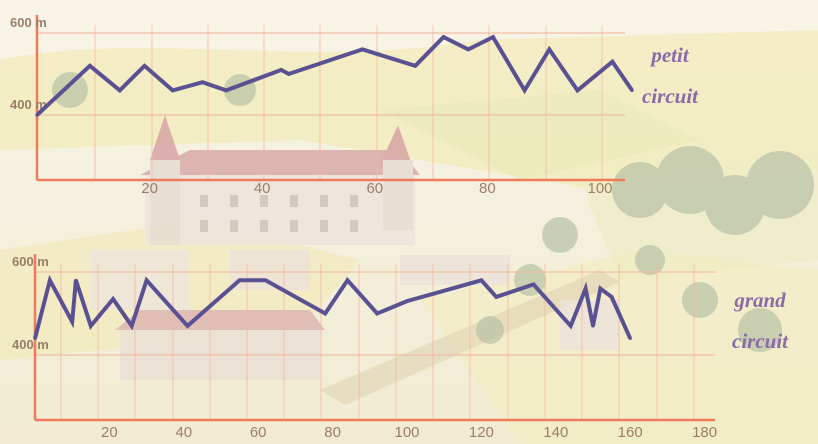 This screenshot has width=818, height=444. I want to click on x-tick-label: 120, so click(481, 432).